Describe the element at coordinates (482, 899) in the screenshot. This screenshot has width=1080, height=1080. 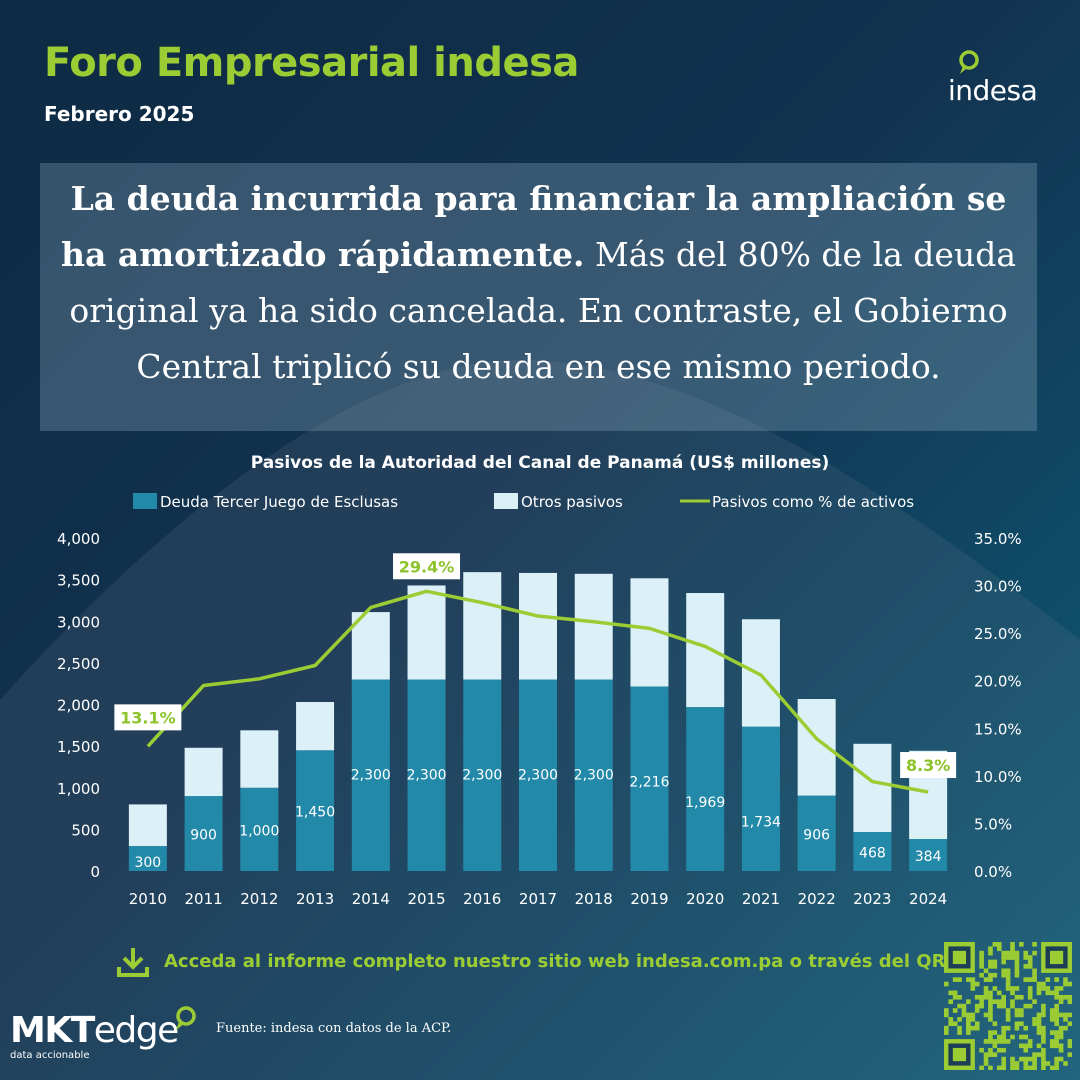
I see `x-tick-label: 2016` at that location.